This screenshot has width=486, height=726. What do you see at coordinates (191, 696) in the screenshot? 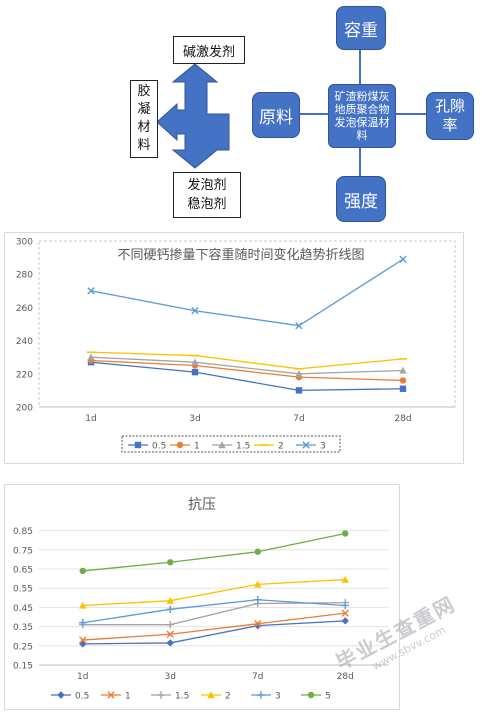
I see `legend: 0.5 1 1.5 2 3 5` at bounding box center [191, 696].